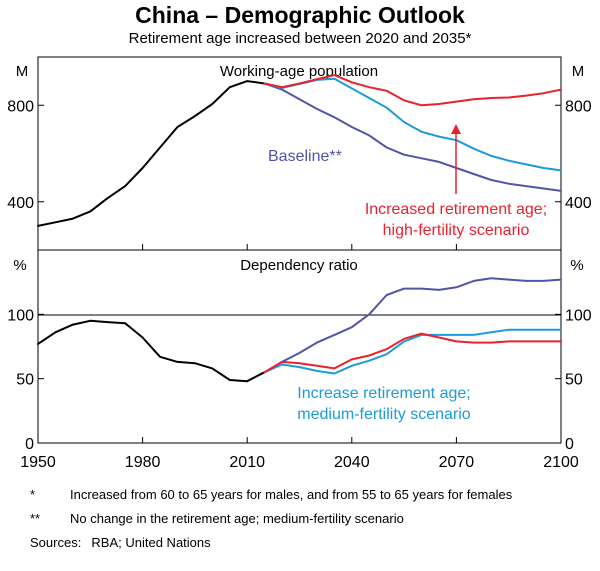 This screenshot has height=571, width=600. Describe the element at coordinates (120, 542) in the screenshot. I see `sources: Sources: RBA; United Nations` at that location.